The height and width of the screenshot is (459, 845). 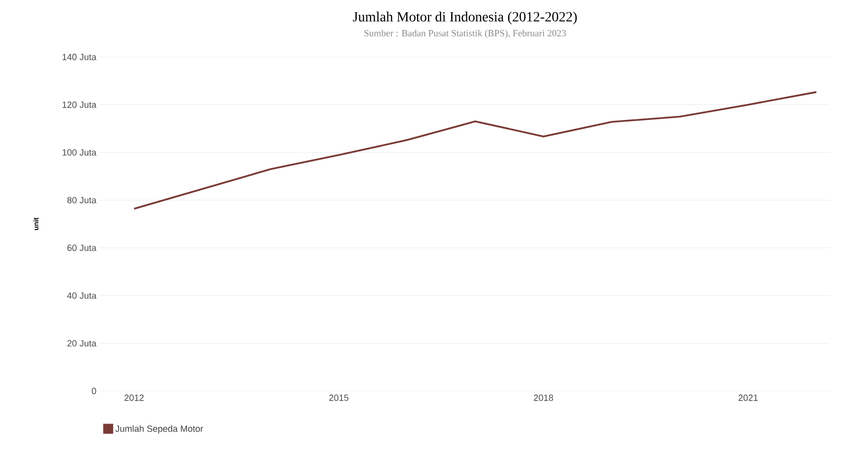 What do you see at coordinates (338, 397) in the screenshot?
I see `x-tick-label: 2015` at bounding box center [338, 397].